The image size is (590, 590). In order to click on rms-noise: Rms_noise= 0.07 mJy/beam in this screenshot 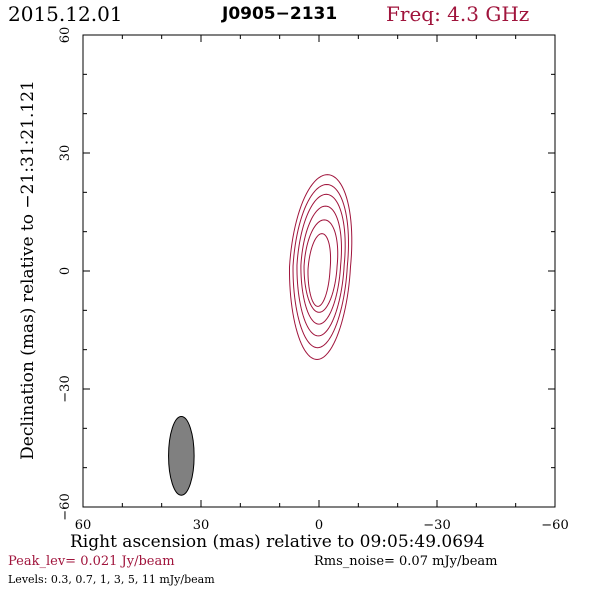, I will do `click(406, 561)`.